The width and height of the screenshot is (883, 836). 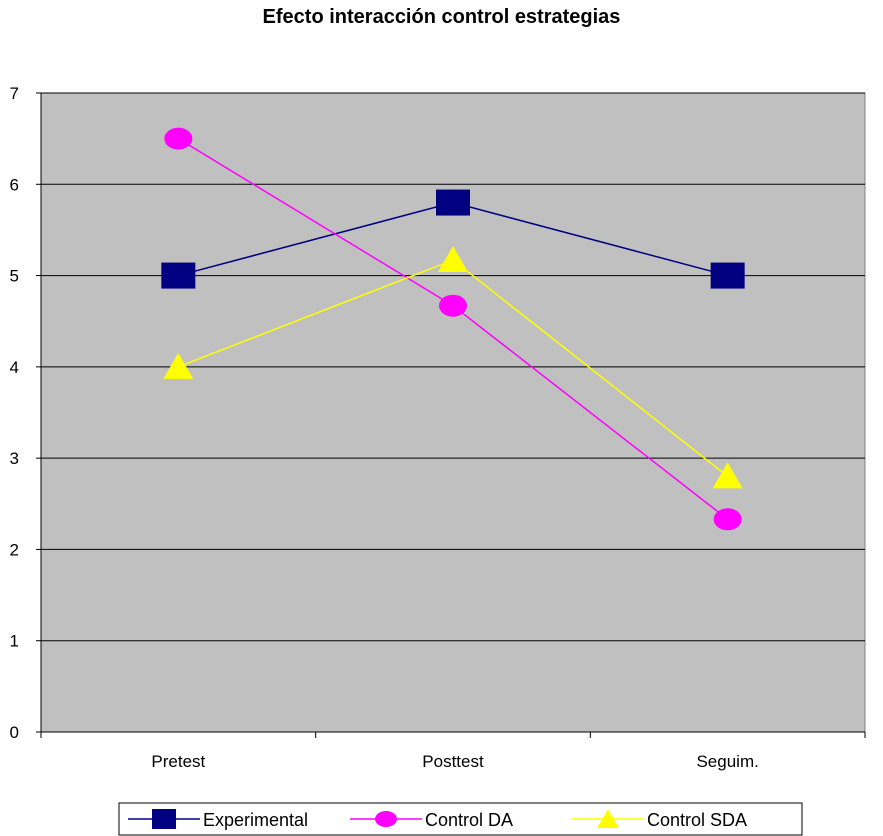 I want to click on y-tick-label: 4, so click(x=14, y=367).